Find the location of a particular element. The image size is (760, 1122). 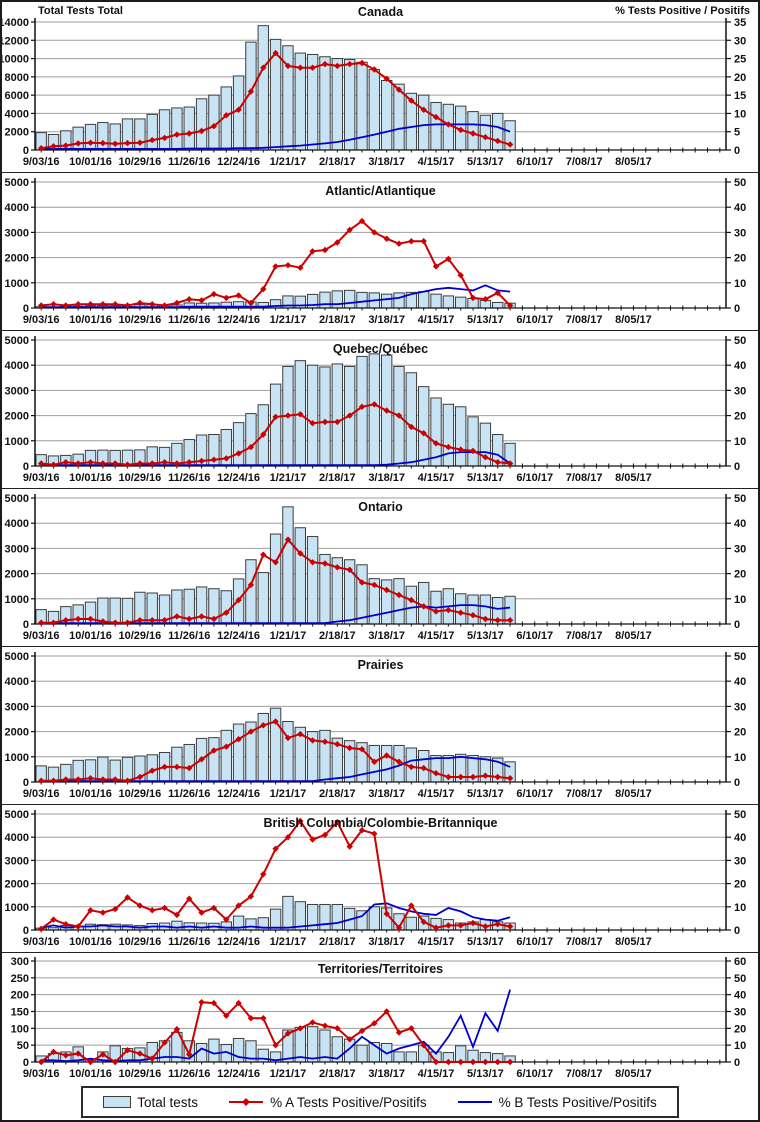

svg-text: 300 is located at coordinates (20, 962).